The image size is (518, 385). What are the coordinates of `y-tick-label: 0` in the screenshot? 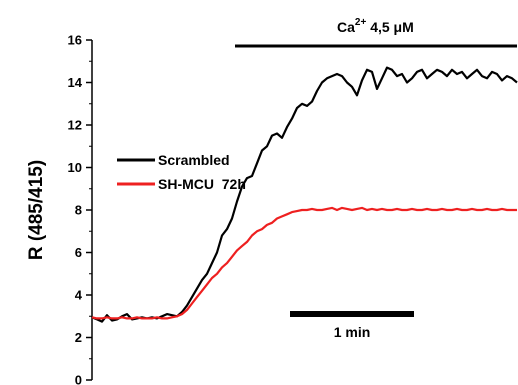 It's located at (78, 379).